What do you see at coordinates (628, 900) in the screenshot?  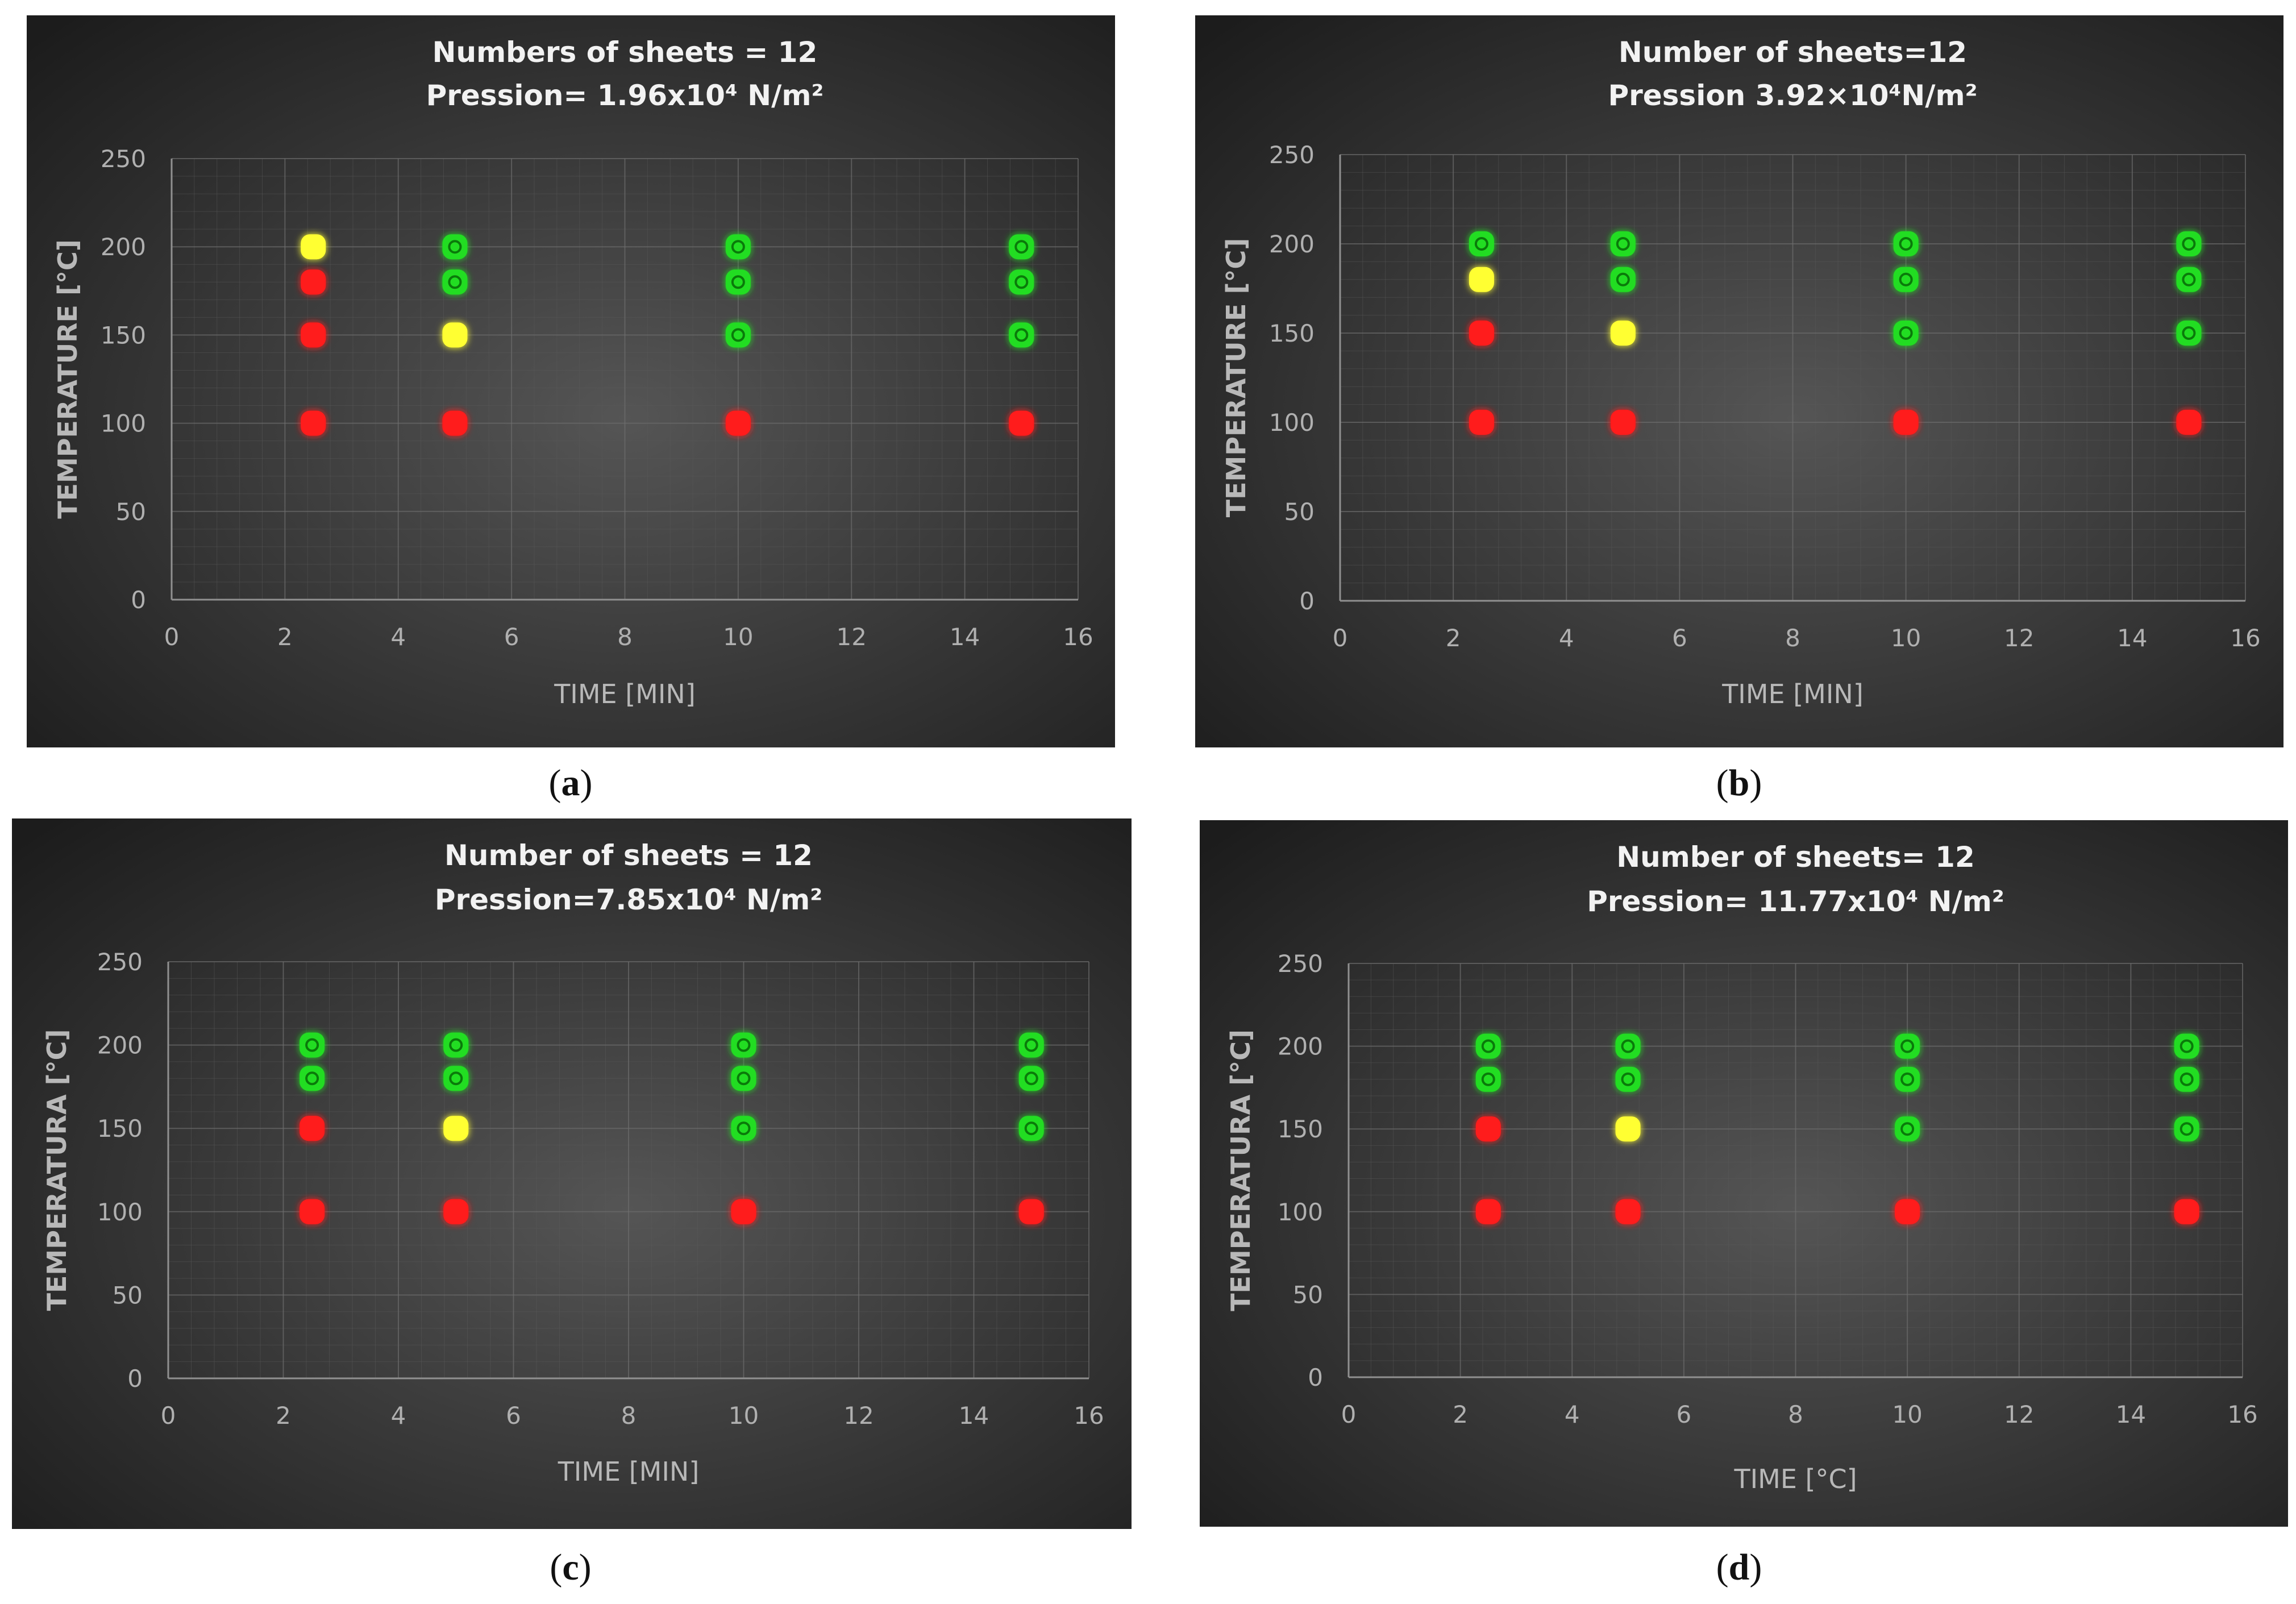 I see `chart-title-line2: Pression=7.85x10⁴ N/m²` at bounding box center [628, 900].